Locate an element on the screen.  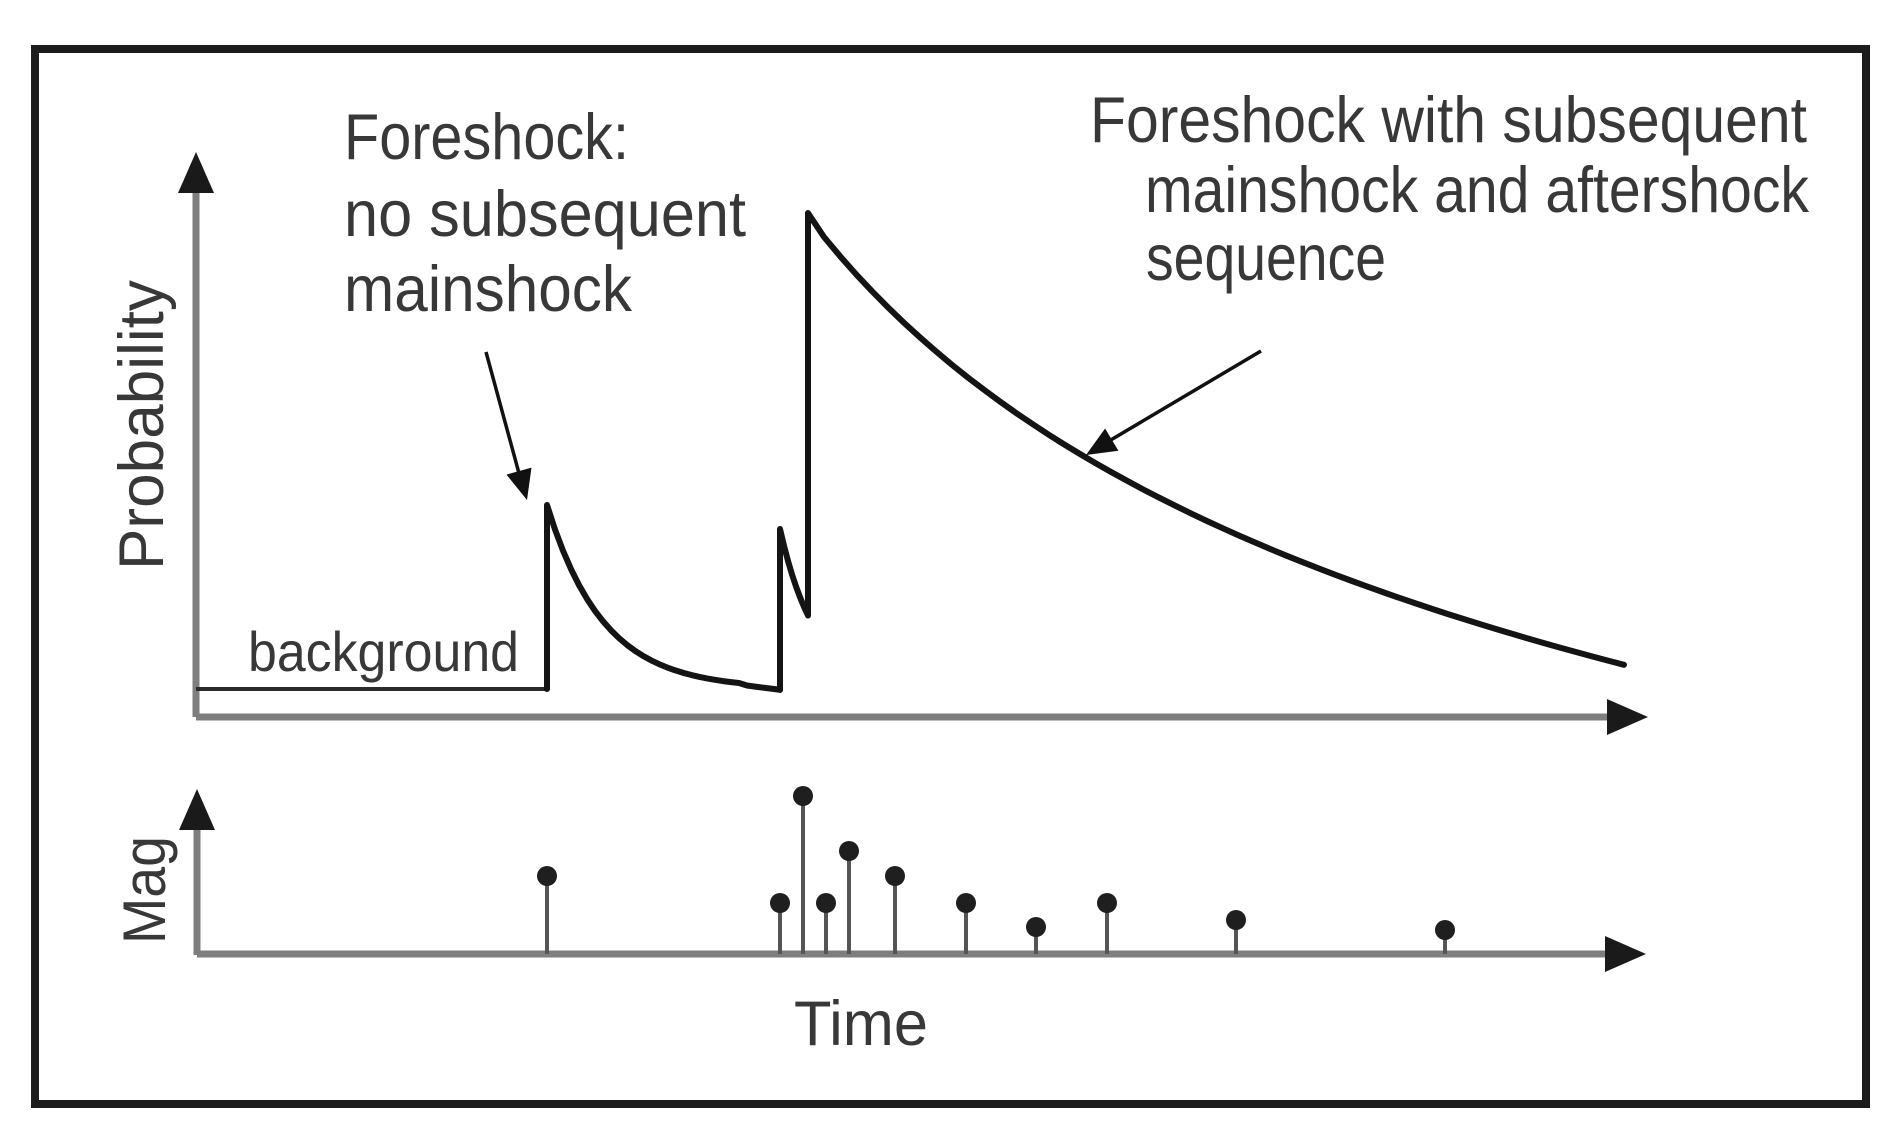
svg-text: mainshock is located at coordinates (488, 288).